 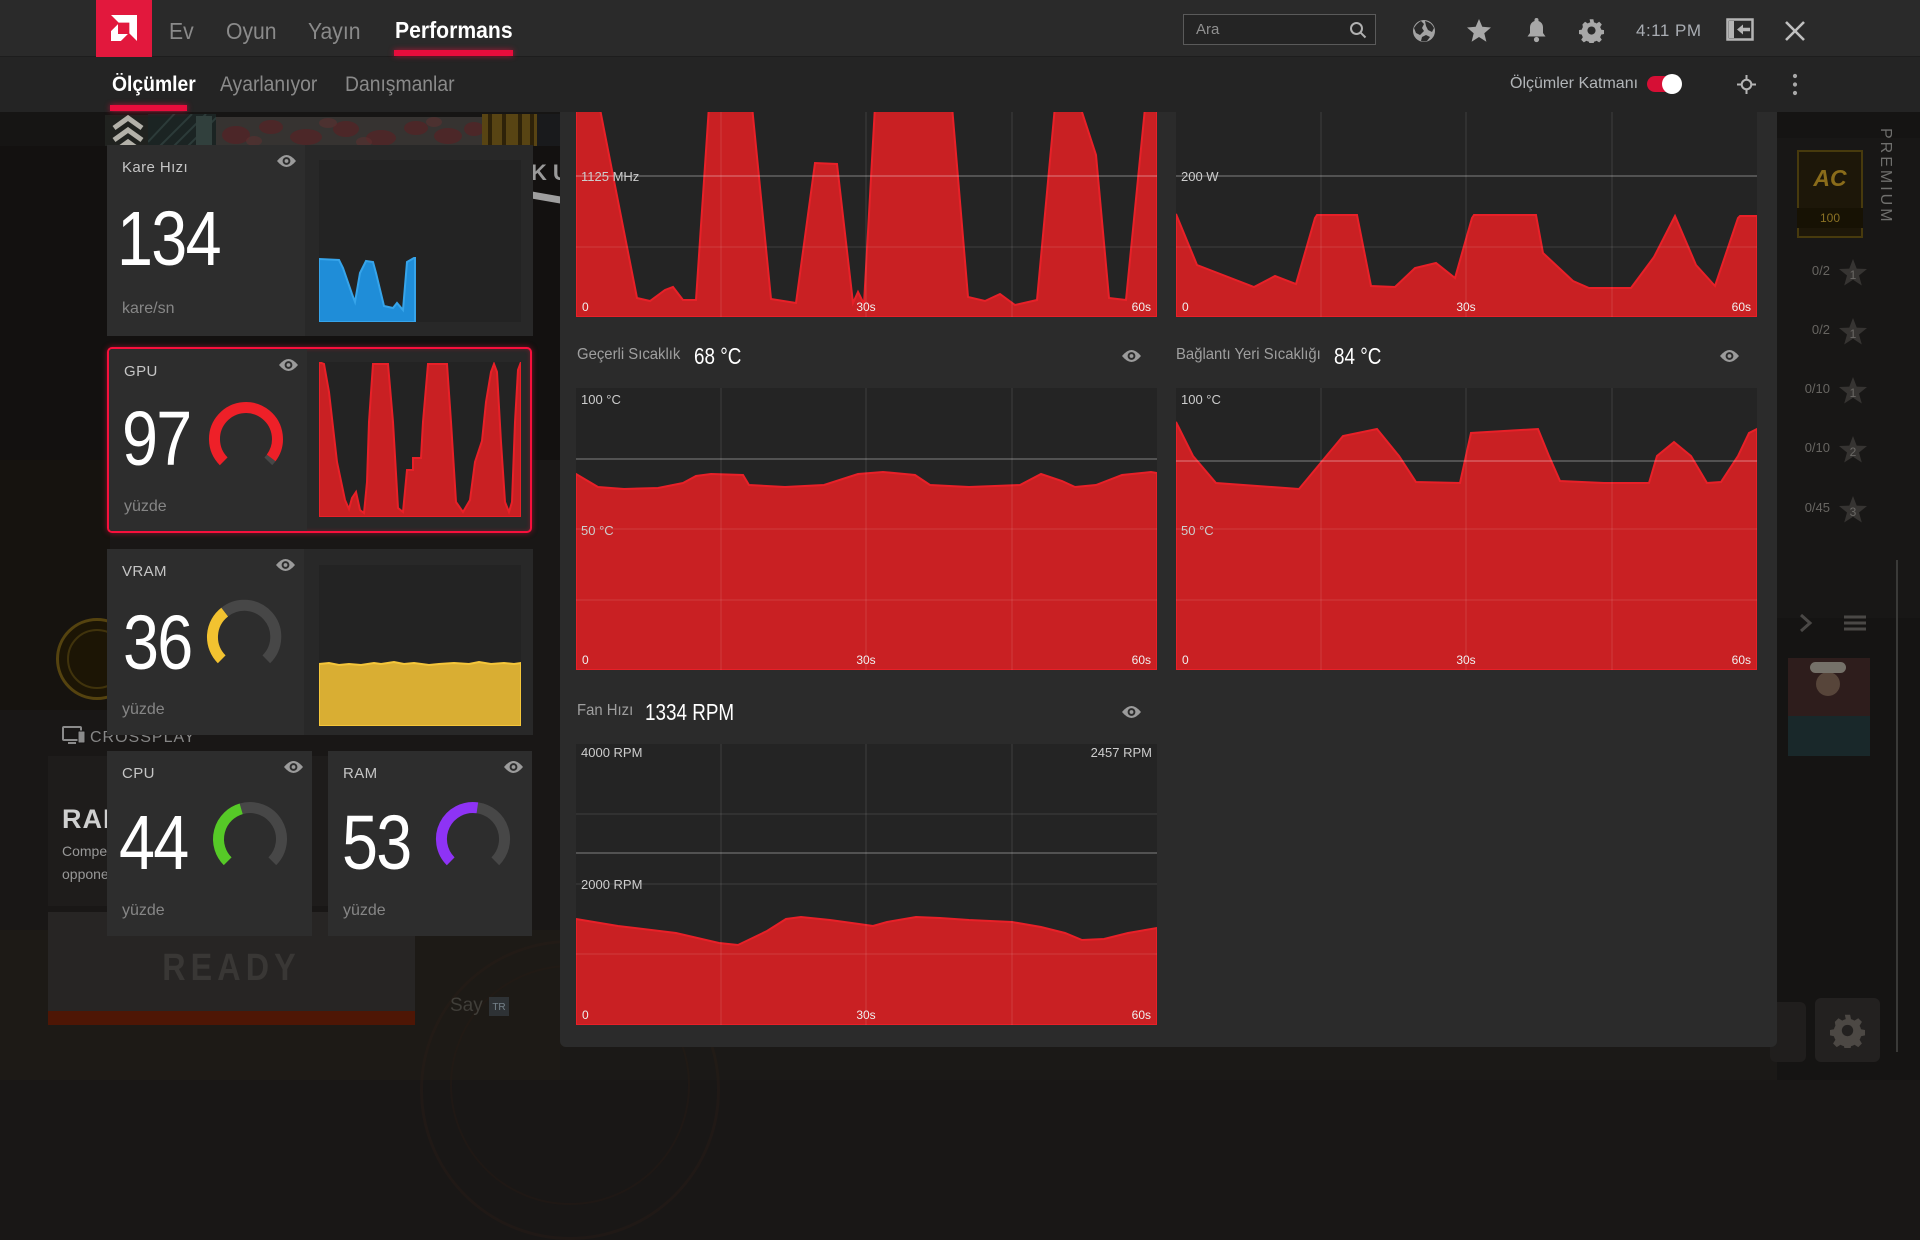 I want to click on svg-text: 2000 RPM, so click(x=611, y=884).